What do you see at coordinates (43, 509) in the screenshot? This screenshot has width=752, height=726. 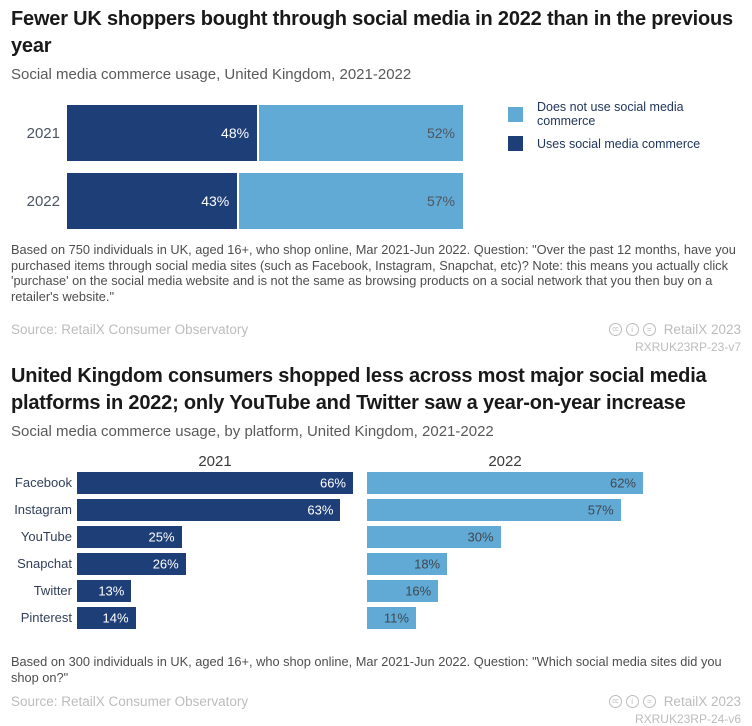 I see `chart2-category-label: Instagram` at bounding box center [43, 509].